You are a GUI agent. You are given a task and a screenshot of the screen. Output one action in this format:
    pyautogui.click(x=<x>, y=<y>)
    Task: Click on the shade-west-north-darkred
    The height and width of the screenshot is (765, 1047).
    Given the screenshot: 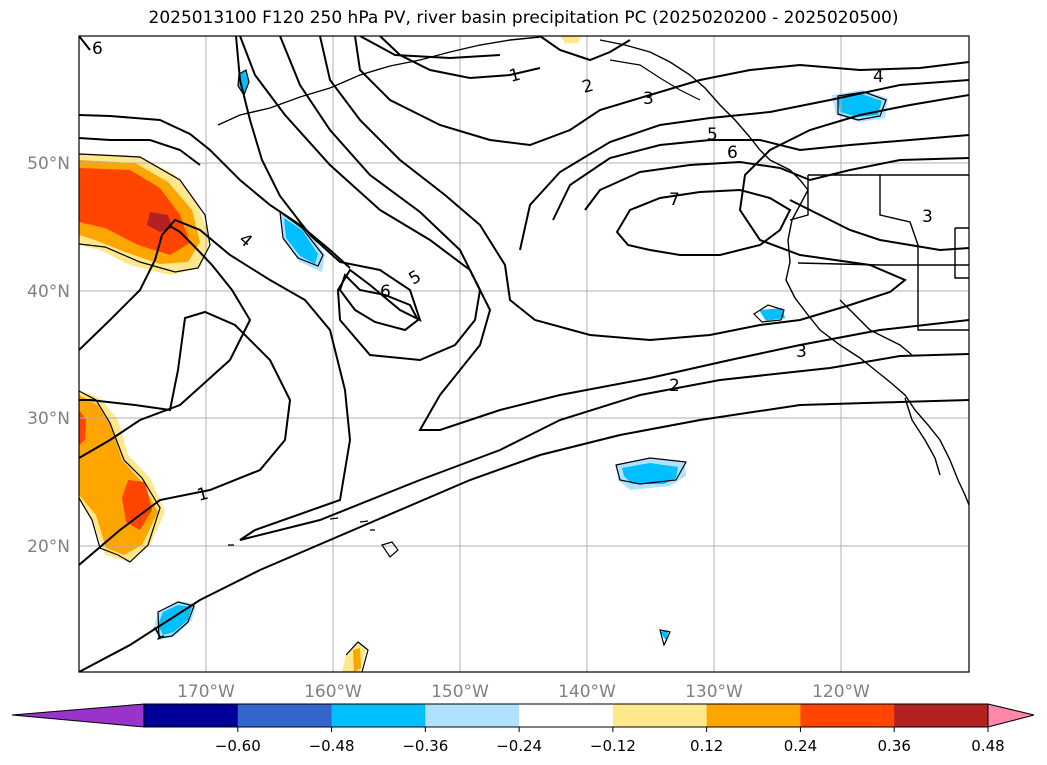 What is the action you would take?
    pyautogui.click(x=159, y=222)
    